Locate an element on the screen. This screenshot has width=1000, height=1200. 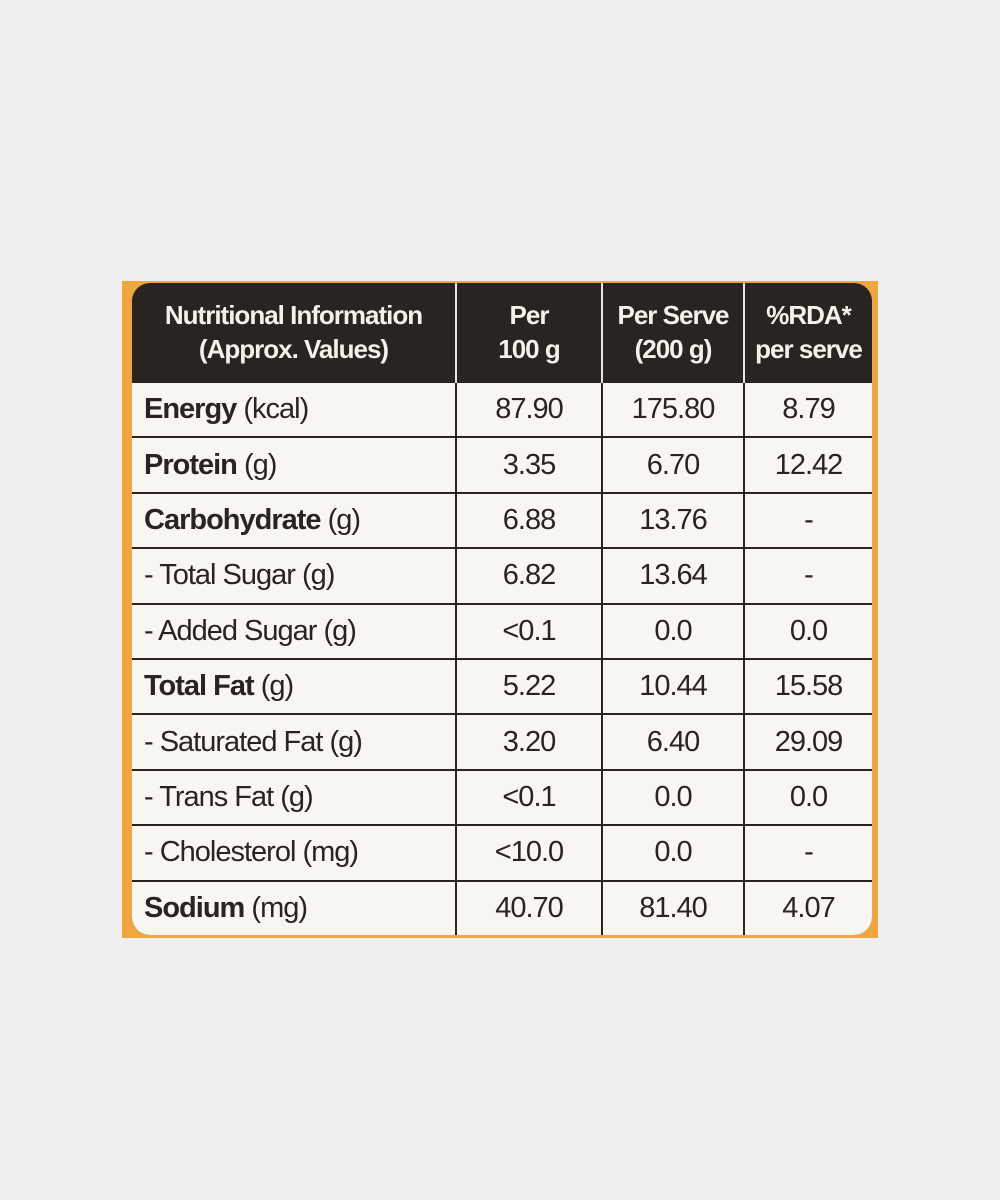
nutrient-label: Total Fat (g) is located at coordinates (294, 686).